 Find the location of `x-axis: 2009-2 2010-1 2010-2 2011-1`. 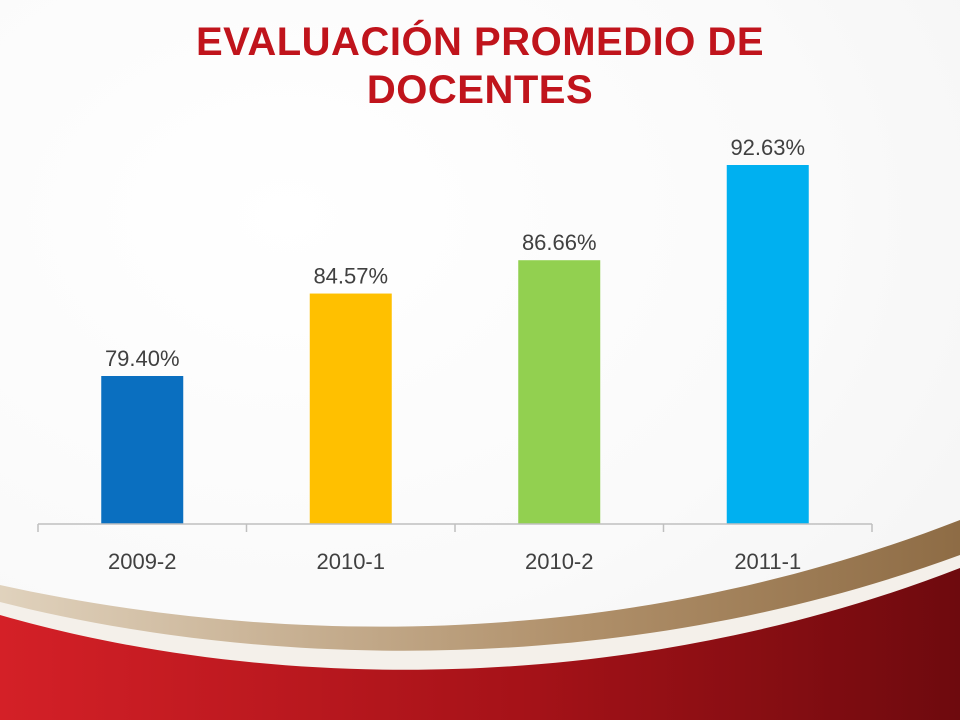

x-axis: 2009-2 2010-1 2010-2 2011-1 is located at coordinates (455, 548).